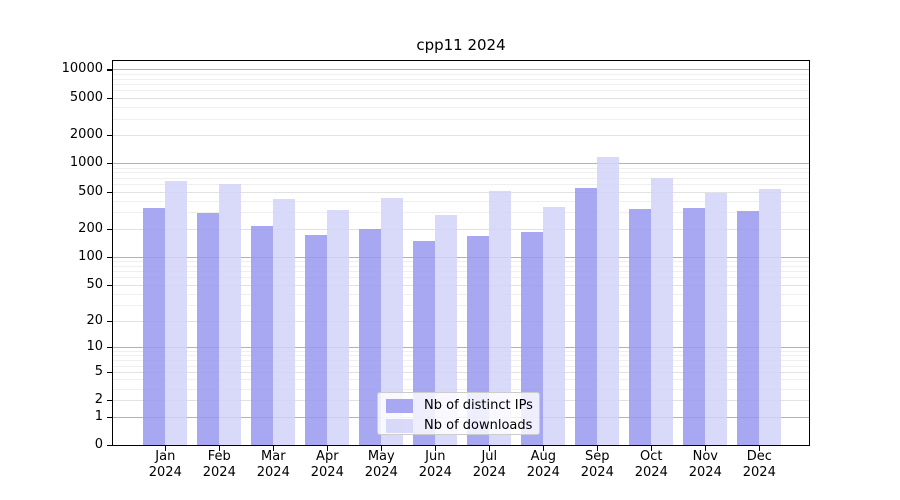  Describe the element at coordinates (94, 320) in the screenshot. I see `y-tick-label: 20` at that location.